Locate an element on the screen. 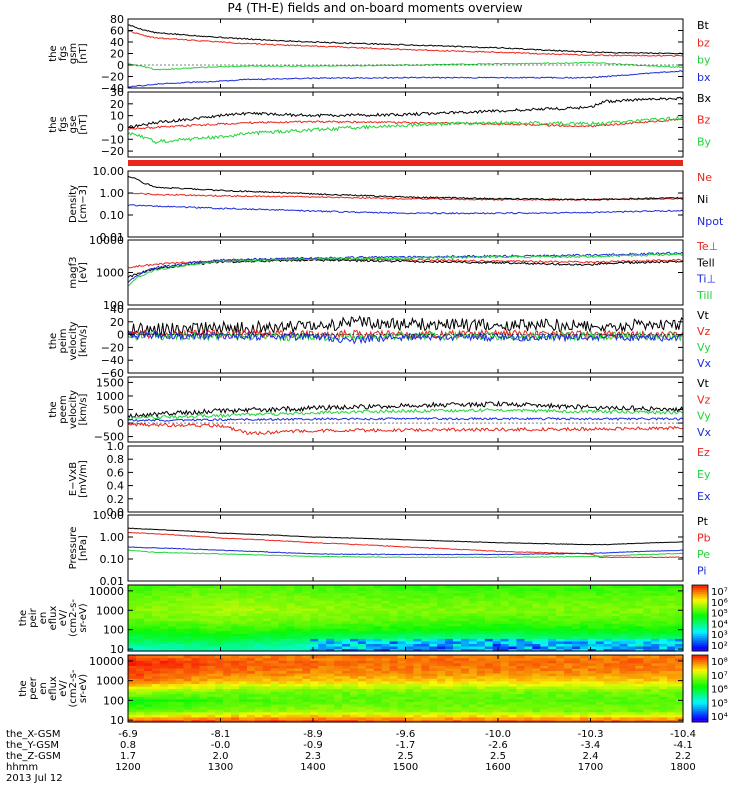 This screenshot has height=800, width=750. y-tick-label: 0.4 is located at coordinates (116, 486).